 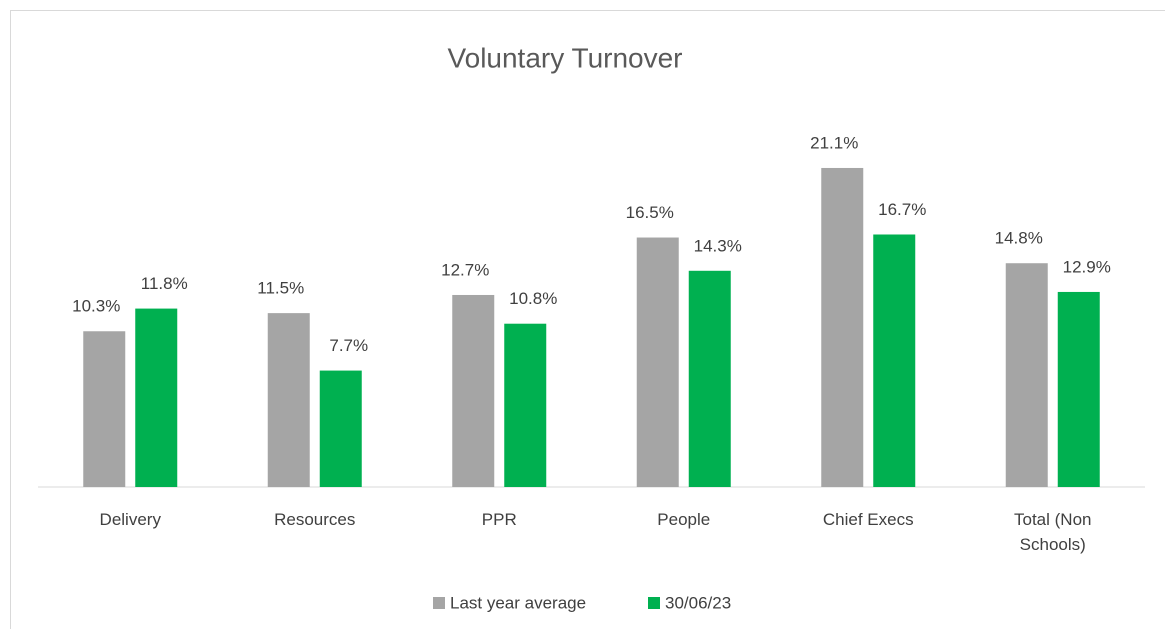 I want to click on data-label: 14.8%, so click(x=1019, y=238).